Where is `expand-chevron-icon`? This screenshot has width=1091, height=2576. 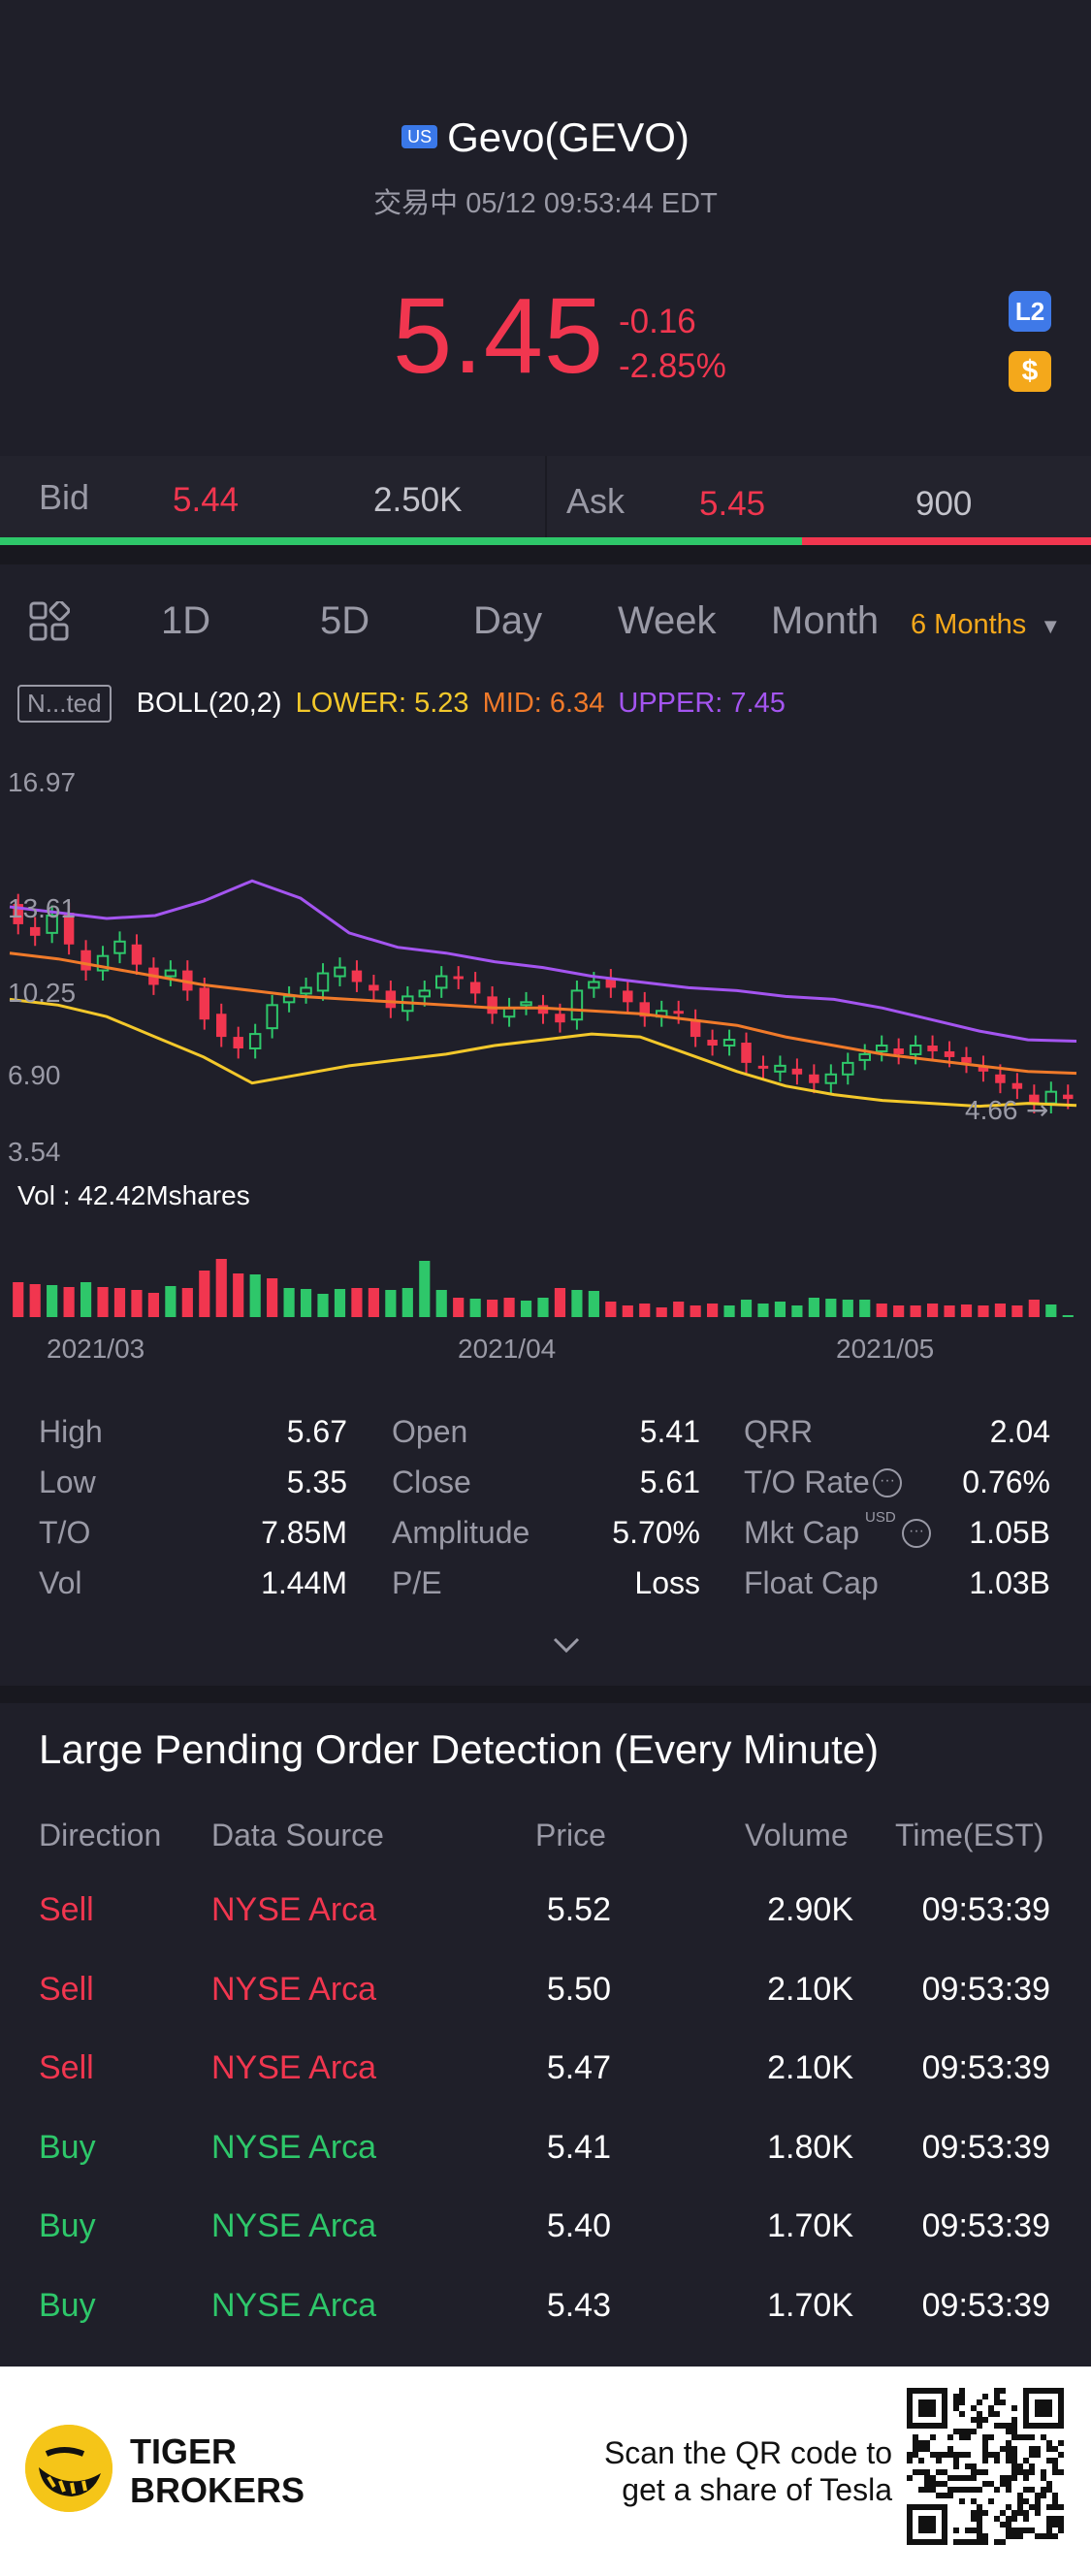 expand-chevron-icon is located at coordinates (566, 1645).